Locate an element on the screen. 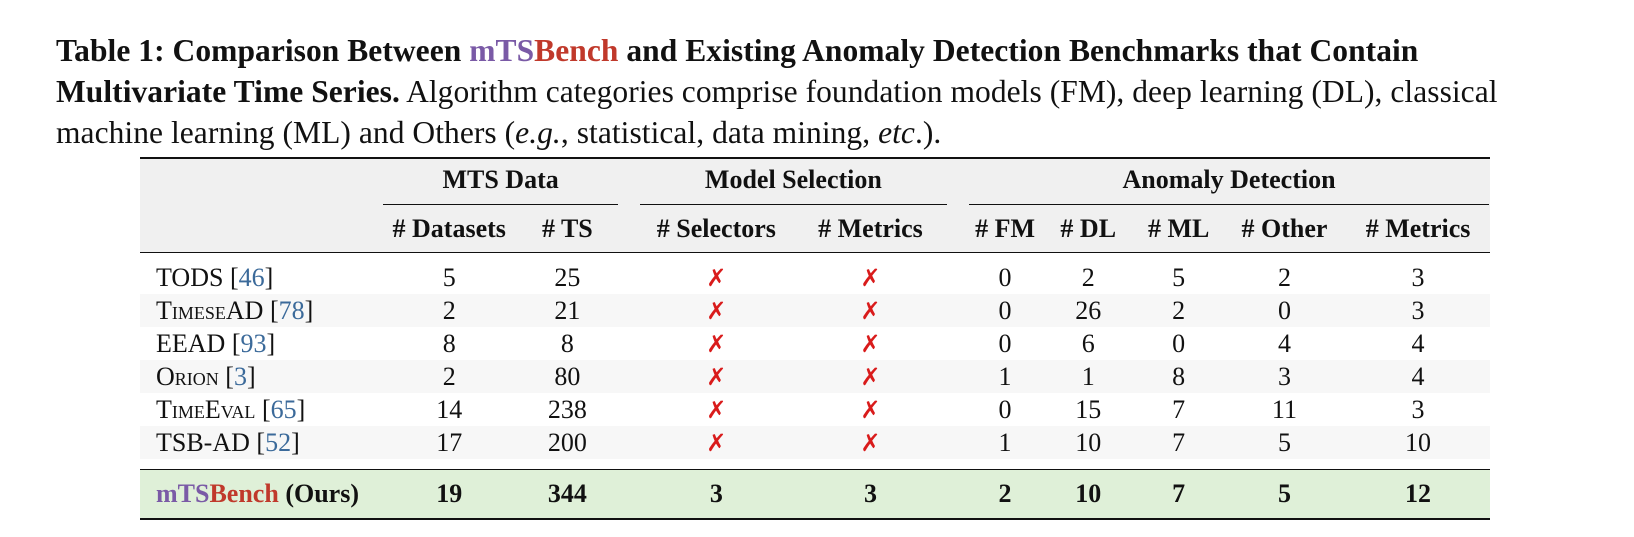 This screenshot has width=1634, height=537. table-row: TimeseAD [78] 2 21 ✗ ✗ 0 26 2 0 3 is located at coordinates (815, 310).